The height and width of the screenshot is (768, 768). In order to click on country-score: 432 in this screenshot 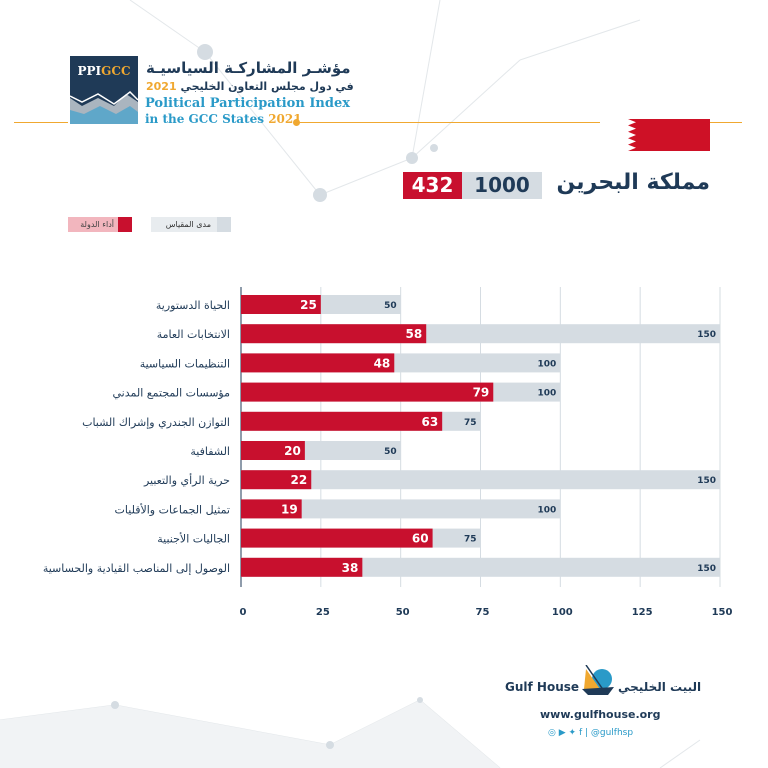, I will do `click(432, 185)`.